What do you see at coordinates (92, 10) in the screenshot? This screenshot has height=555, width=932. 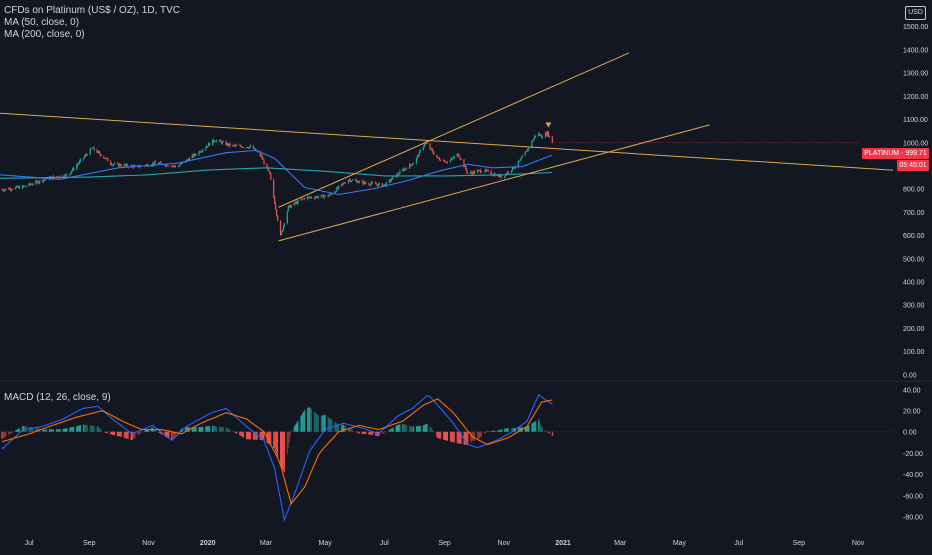 I see `symbol-title: CFDs on Platinum (US$ / OZ), 1D, TVC` at bounding box center [92, 10].